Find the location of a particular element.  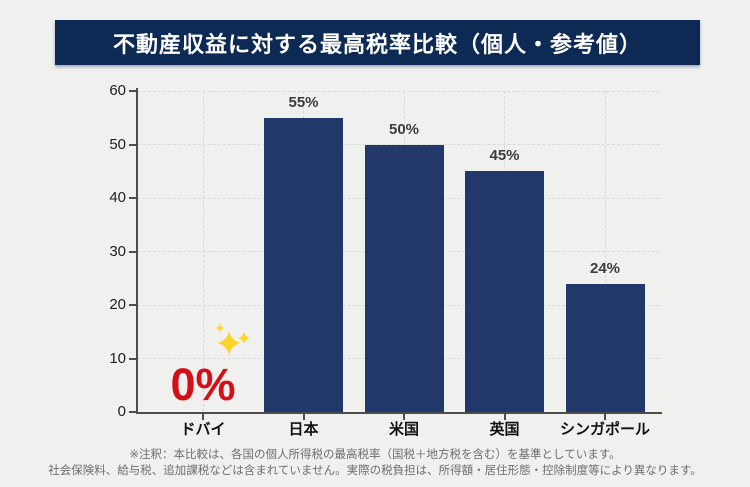

zero-rate-highlight-label: 0% is located at coordinates (203, 384).